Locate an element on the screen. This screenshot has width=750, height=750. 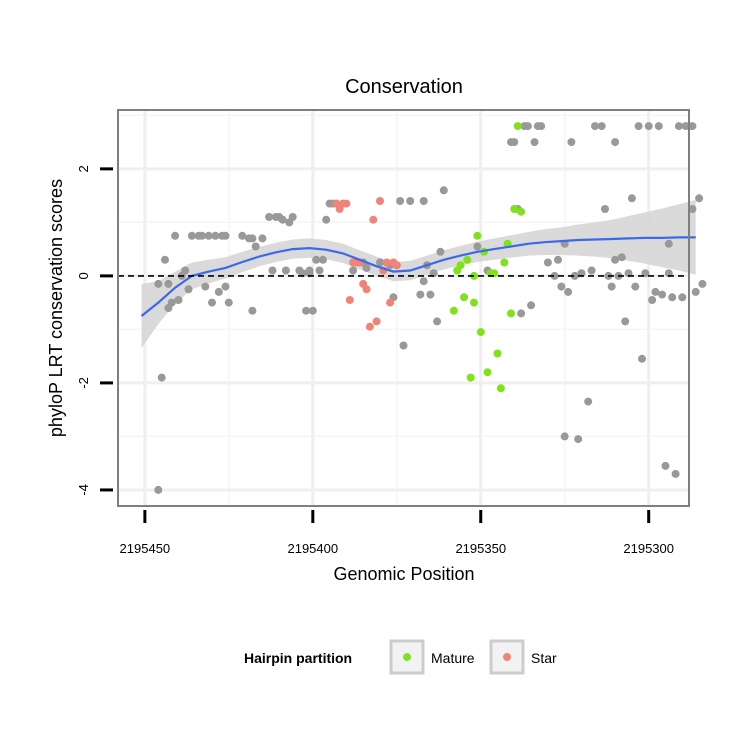
x-tick-label: 2195350 is located at coordinates (480, 548).